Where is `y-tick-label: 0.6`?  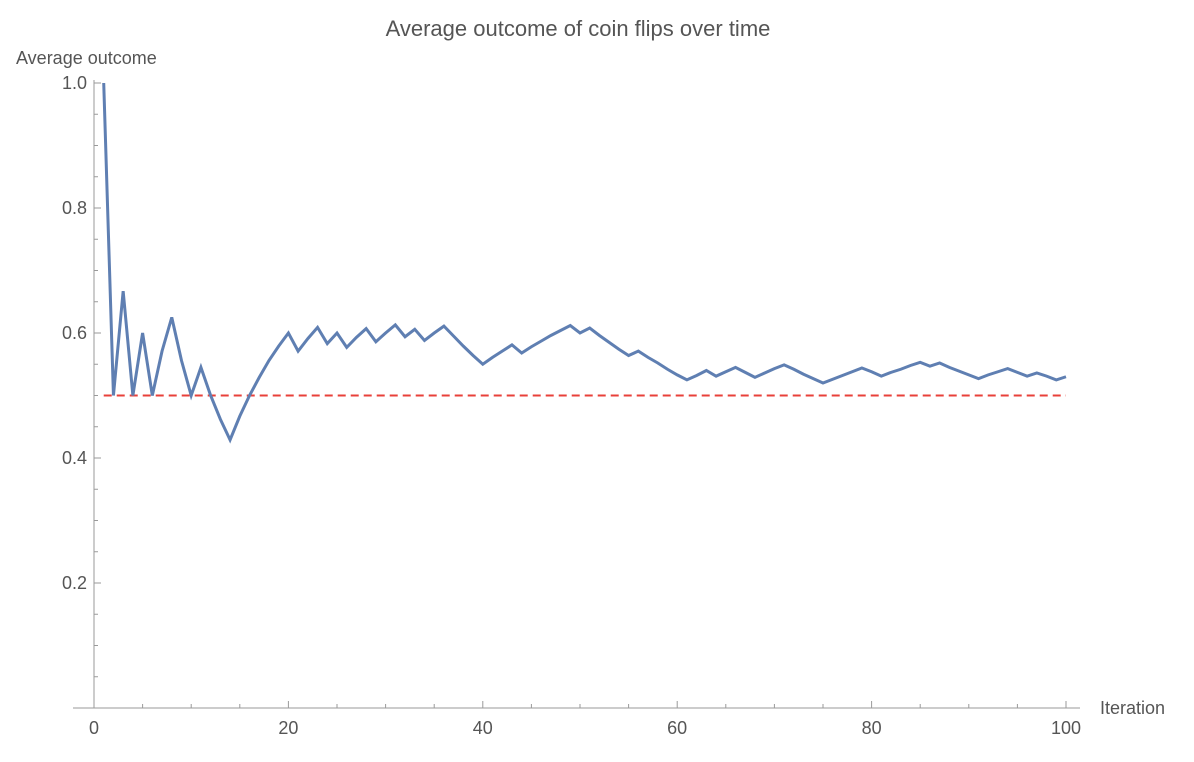 y-tick-label: 0.6 is located at coordinates (74, 333).